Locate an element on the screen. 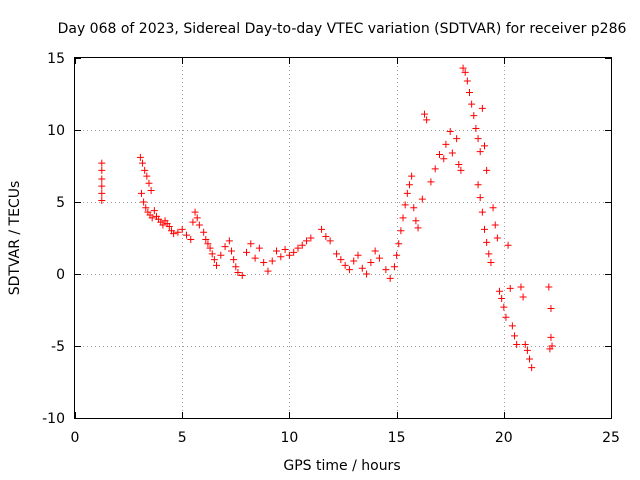 The image size is (640, 480). y-tick-label: -5 is located at coordinates (58, 347).